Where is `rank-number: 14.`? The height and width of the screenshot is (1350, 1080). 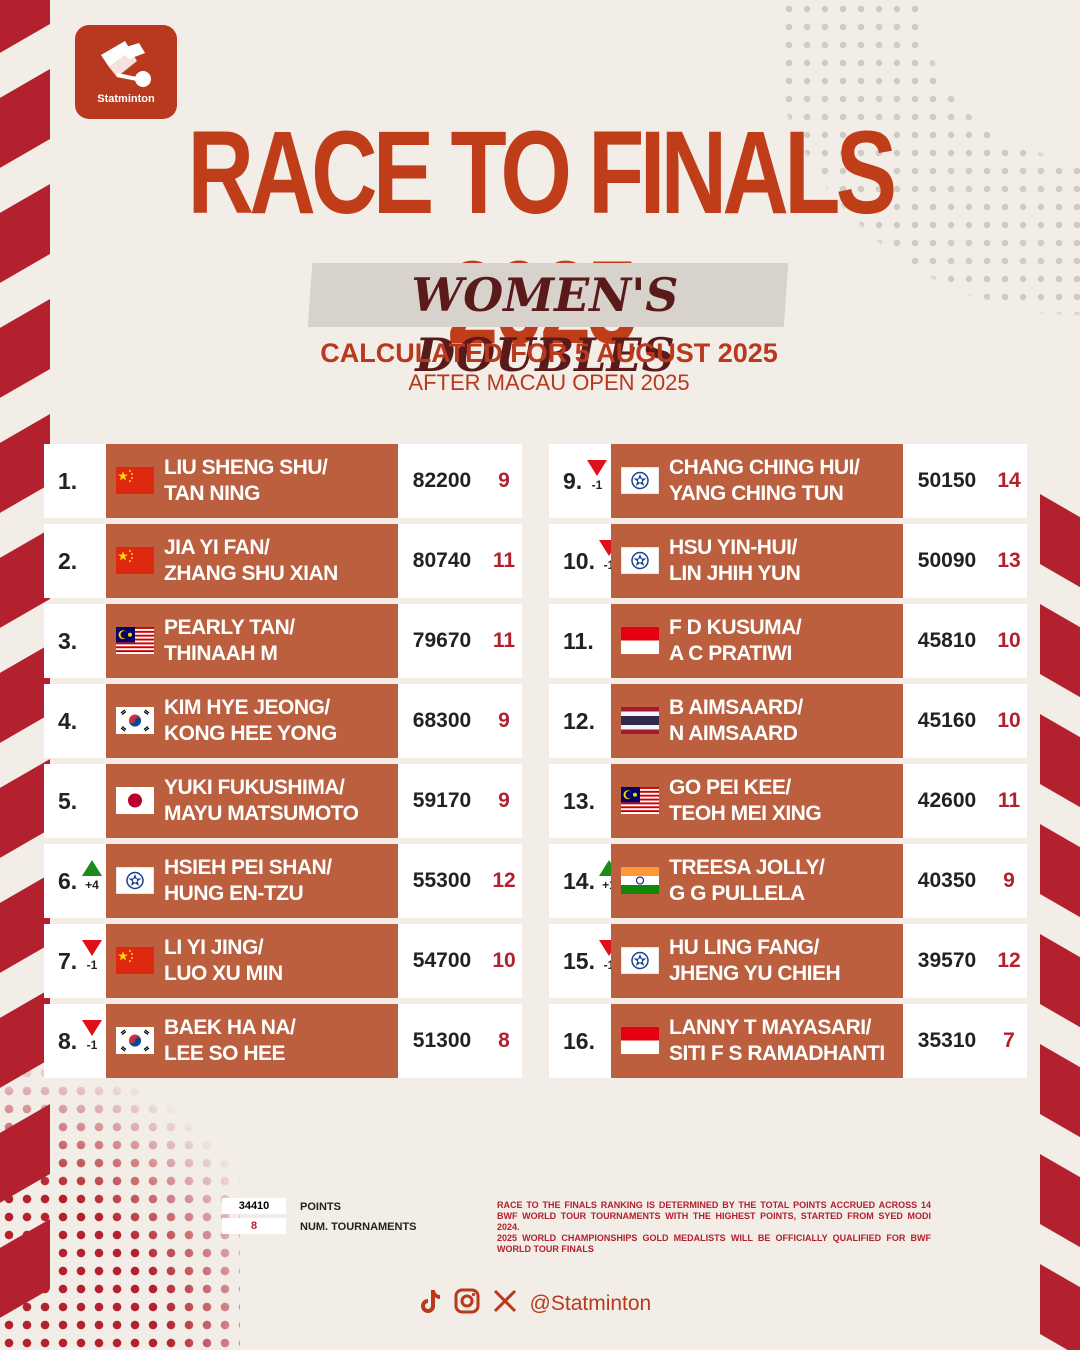
rank-number: 14. is located at coordinates (579, 881).